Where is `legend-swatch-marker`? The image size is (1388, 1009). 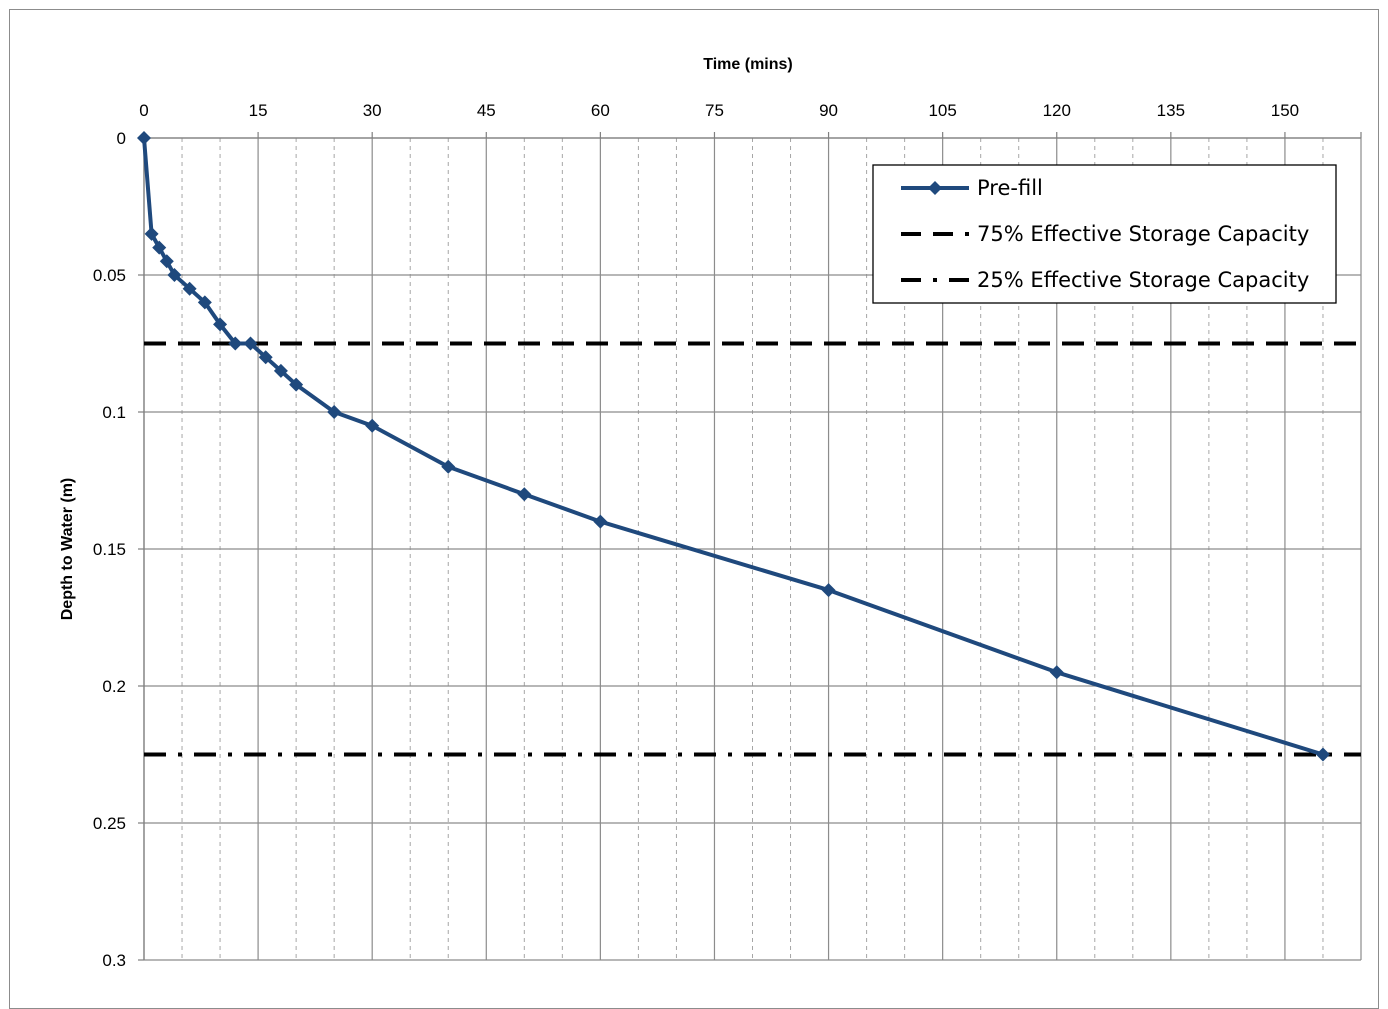
legend-swatch-marker is located at coordinates (935, 188).